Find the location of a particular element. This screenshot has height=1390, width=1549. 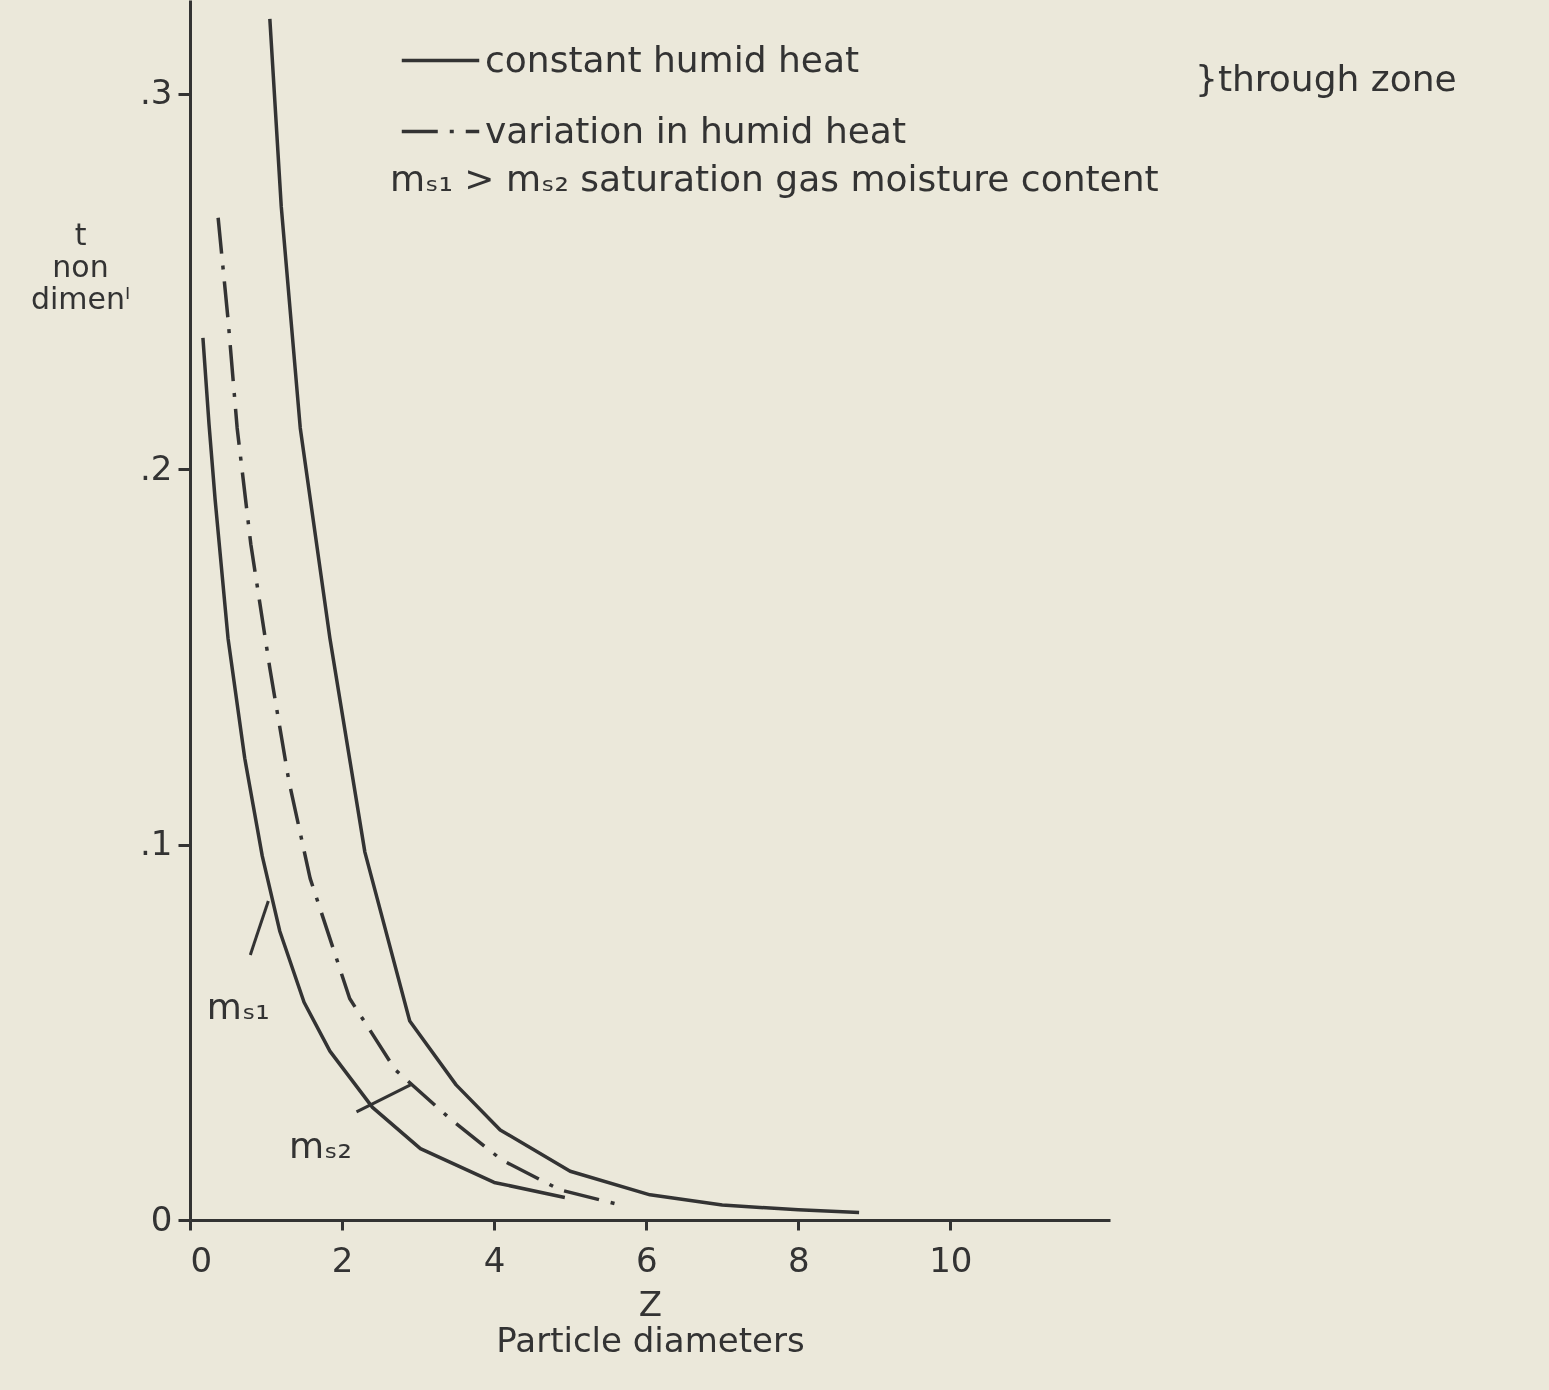

x-tick-label: 8 is located at coordinates (798, 1259).